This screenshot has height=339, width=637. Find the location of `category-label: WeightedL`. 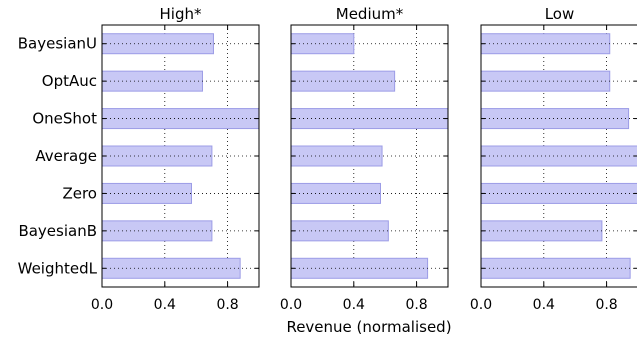

category-label: WeightedL is located at coordinates (58, 268).